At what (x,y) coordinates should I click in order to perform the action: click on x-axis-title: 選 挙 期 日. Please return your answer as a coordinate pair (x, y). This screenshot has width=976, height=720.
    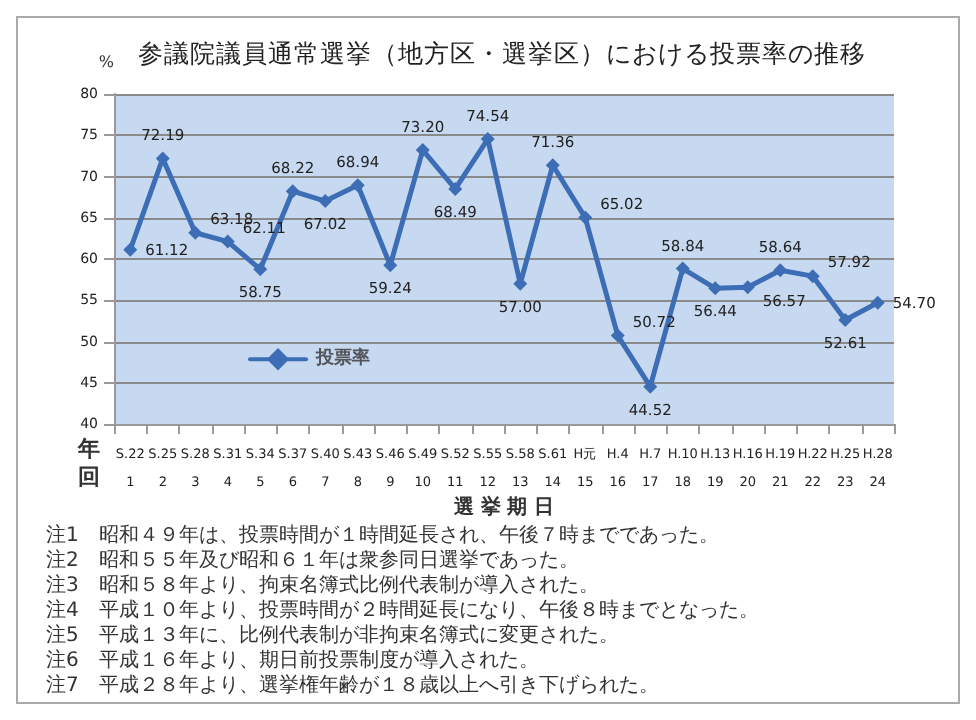
    Looking at the image, I should click on (503, 506).